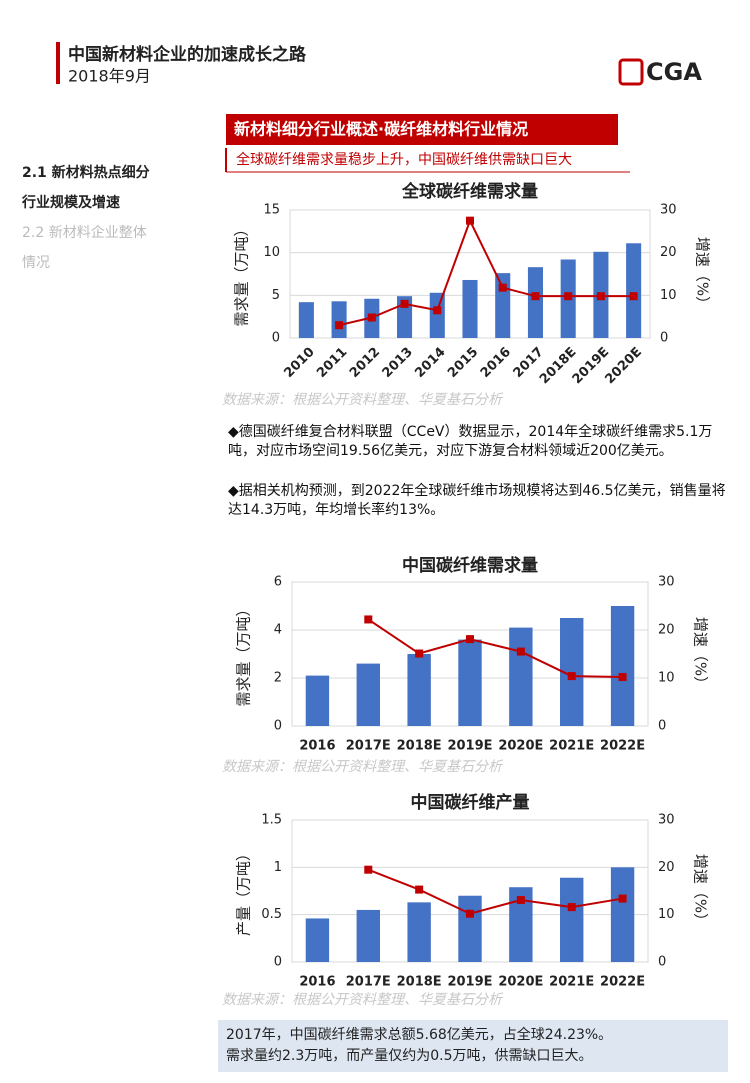 Image resolution: width=750 pixels, height=1083 pixels. What do you see at coordinates (271, 914) in the screenshot?
I see `y-tick-label: 0.5` at bounding box center [271, 914].